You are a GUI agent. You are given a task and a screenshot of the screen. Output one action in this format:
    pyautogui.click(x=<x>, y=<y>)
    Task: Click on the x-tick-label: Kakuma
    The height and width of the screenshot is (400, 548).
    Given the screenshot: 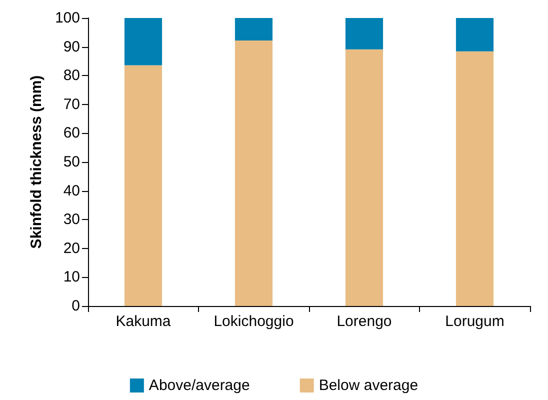 What is the action you would take?
    pyautogui.click(x=144, y=321)
    